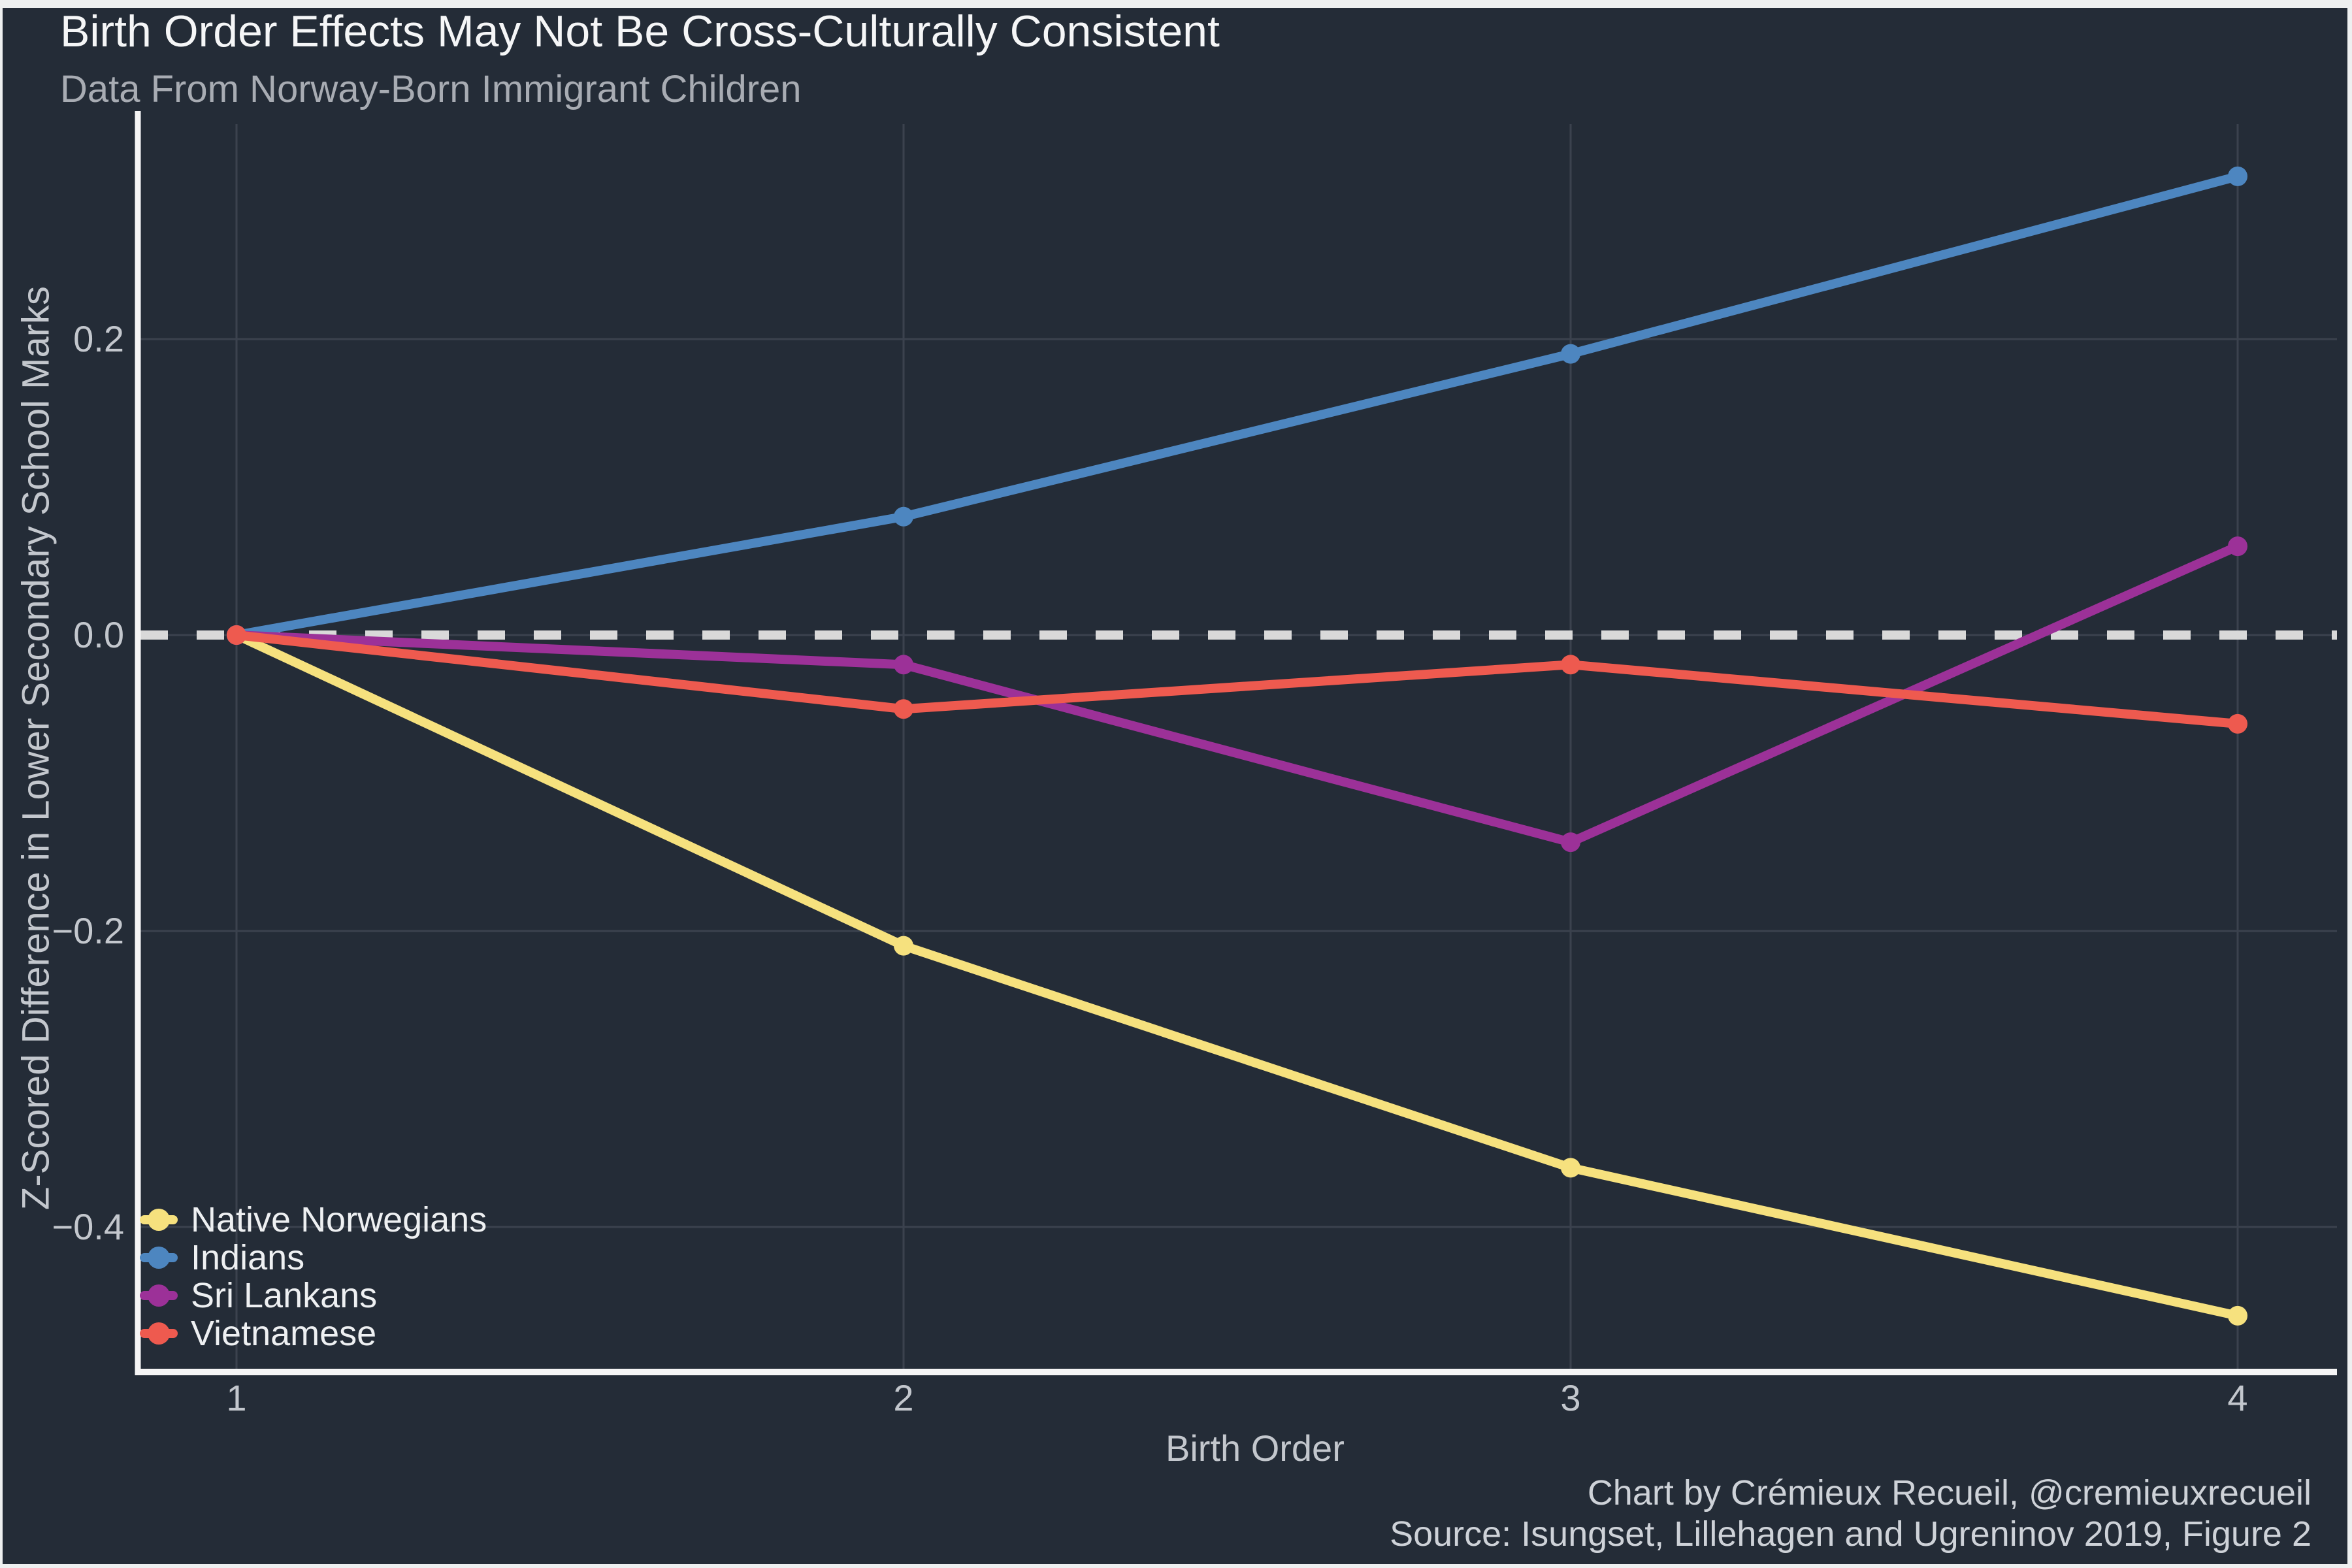 The image size is (2352, 1568). What do you see at coordinates (88, 1226) in the screenshot?
I see `y-tick-label: −0.4` at bounding box center [88, 1226].